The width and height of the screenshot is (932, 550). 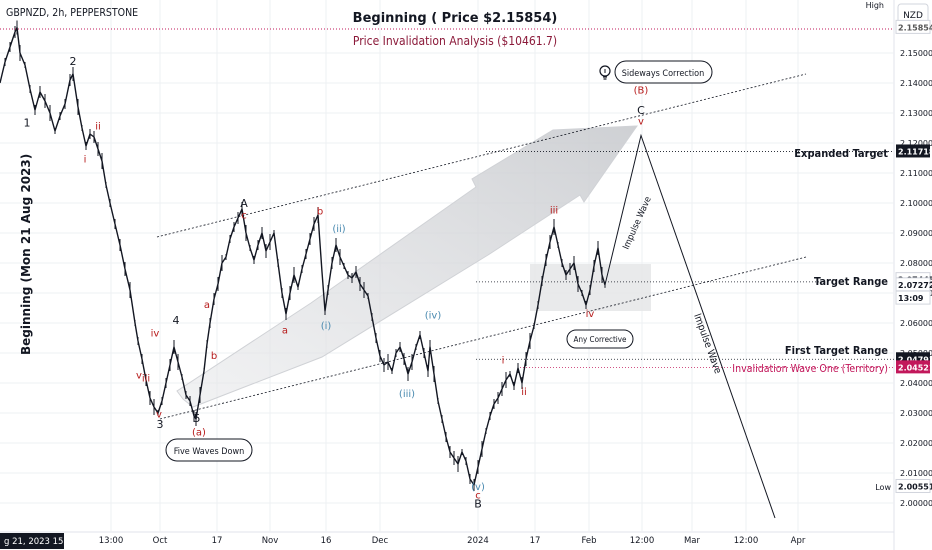 I want to click on any-corrective-text: Any Corrective, so click(x=601, y=339).